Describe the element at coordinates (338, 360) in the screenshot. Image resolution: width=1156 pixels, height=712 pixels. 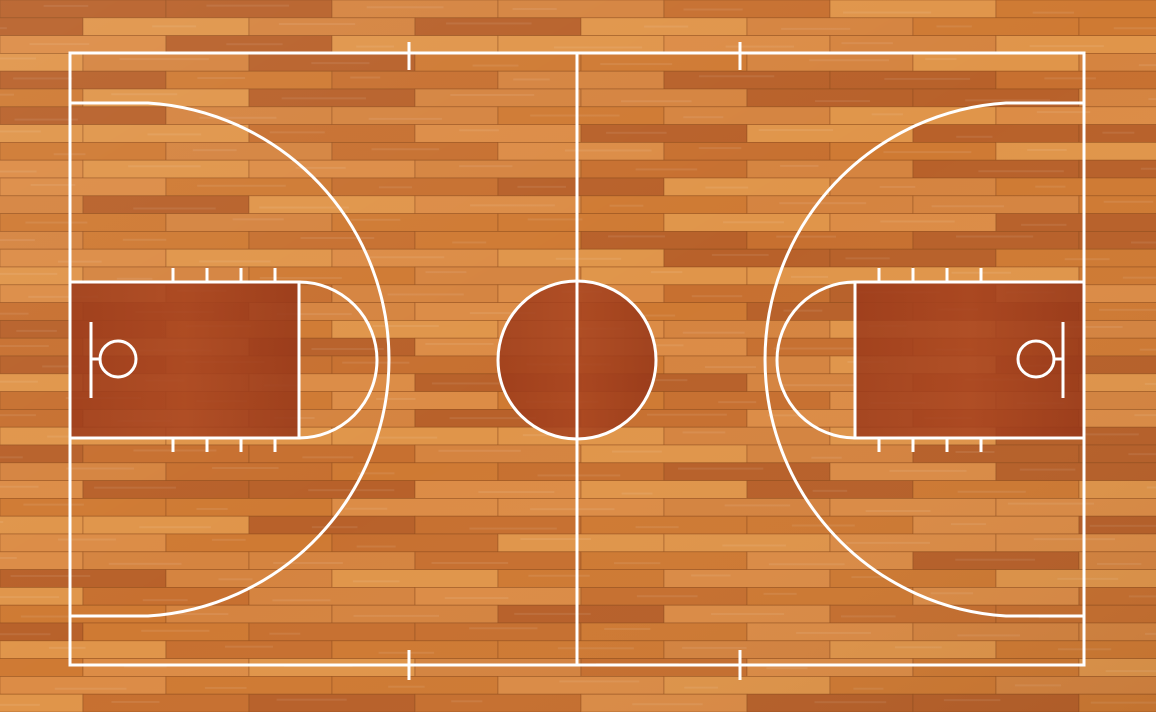
I see `left-free-throw-arc` at that location.